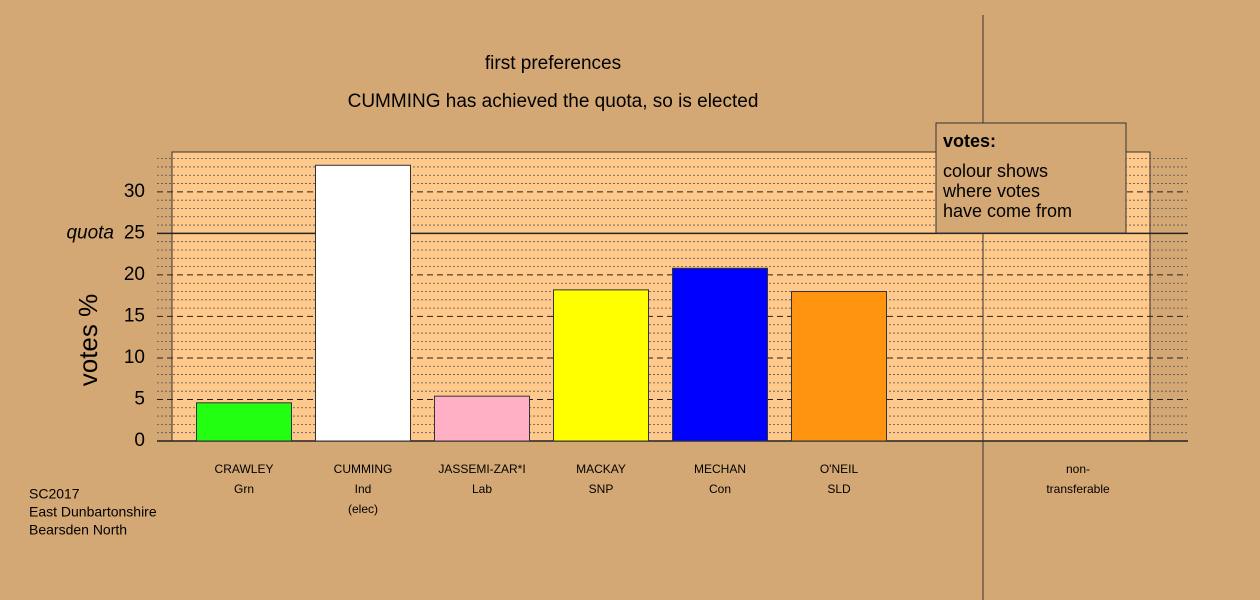  What do you see at coordinates (134, 191) in the screenshot?
I see `y-tick-label: 30` at bounding box center [134, 191].